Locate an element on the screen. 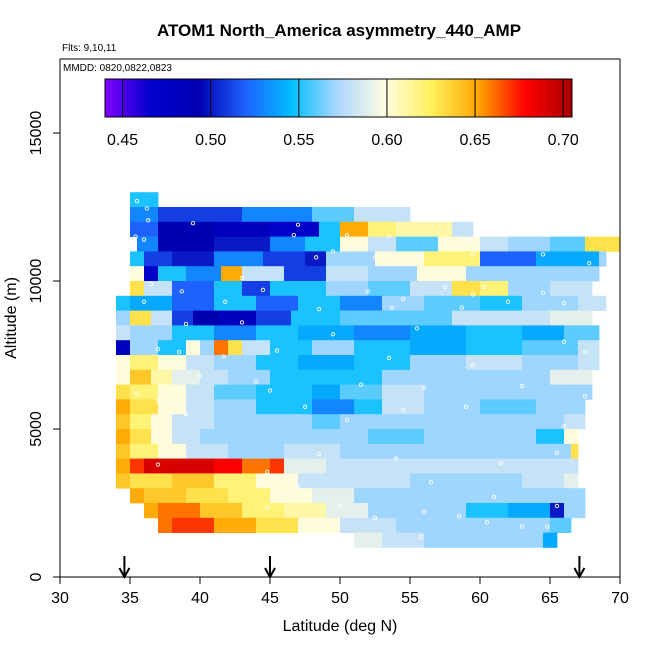  y-tick-label: 5000 is located at coordinates (36, 429).